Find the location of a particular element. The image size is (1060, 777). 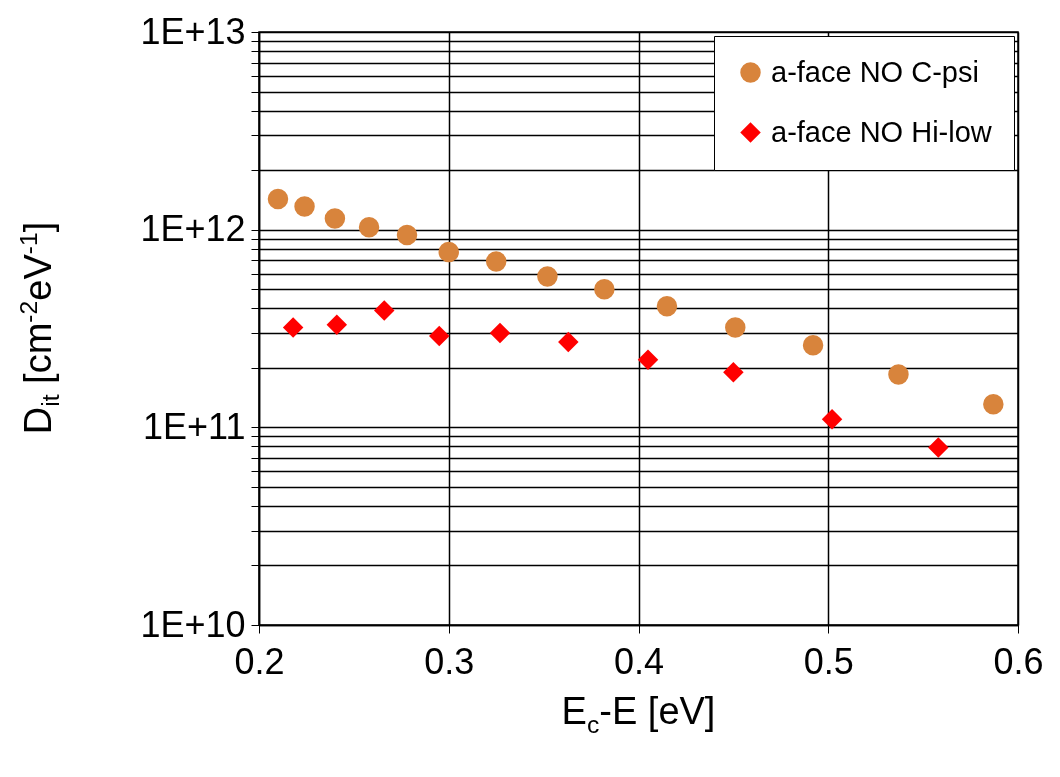

y-tick-label: 1E+12 is located at coordinates (193, 229).